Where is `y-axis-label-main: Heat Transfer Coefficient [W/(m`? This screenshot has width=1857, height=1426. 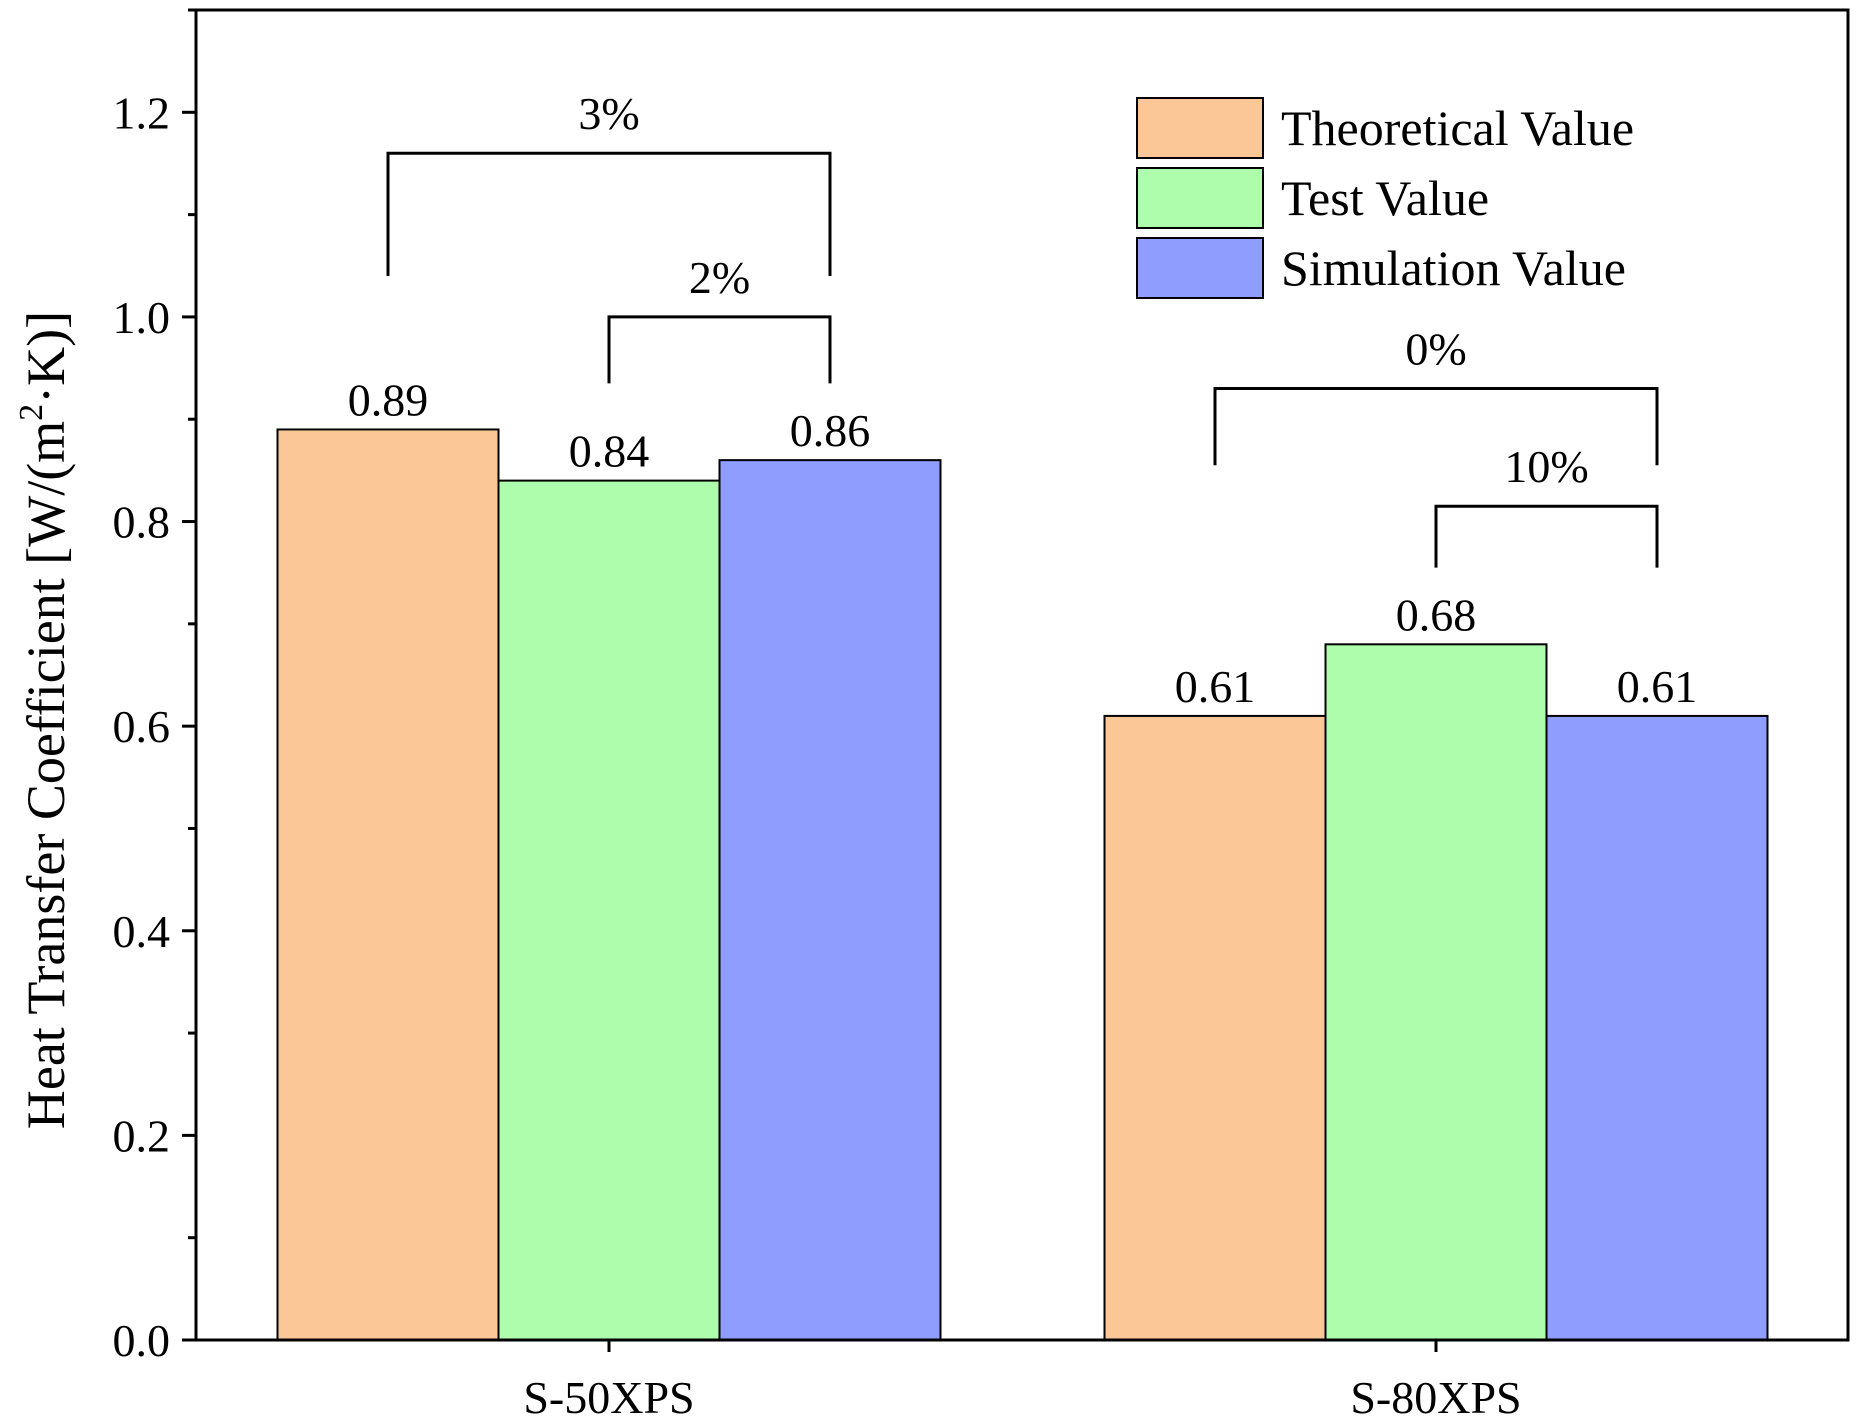
y-axis-label-main: Heat Transfer Coefficient [W/(m is located at coordinates (46, 775).